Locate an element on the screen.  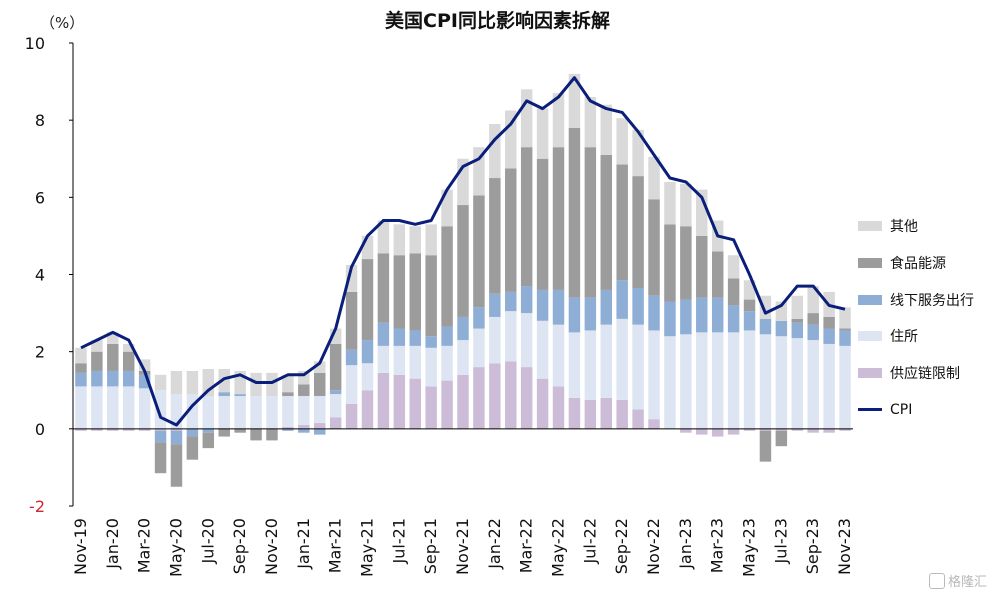
legend-item: 线下服务出行 is located at coordinates (925, 299).